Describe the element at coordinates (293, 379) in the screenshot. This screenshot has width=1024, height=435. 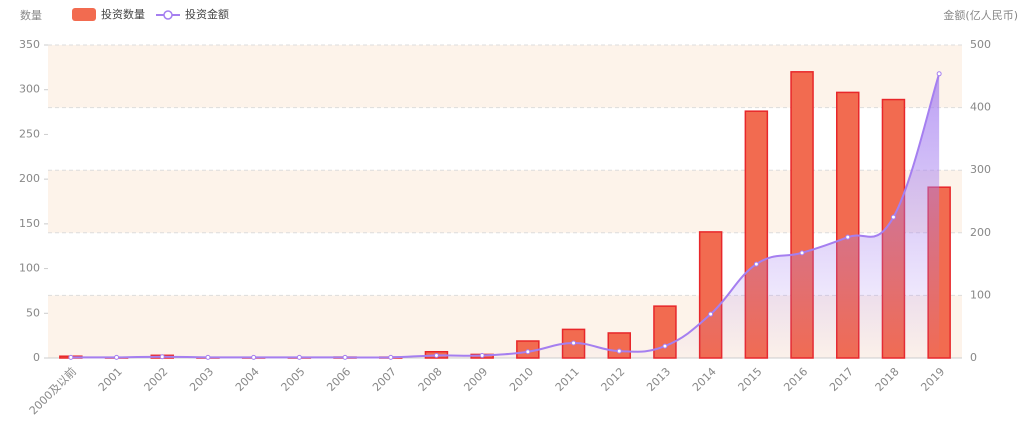
I see `x-tick-label: 2005` at that location.